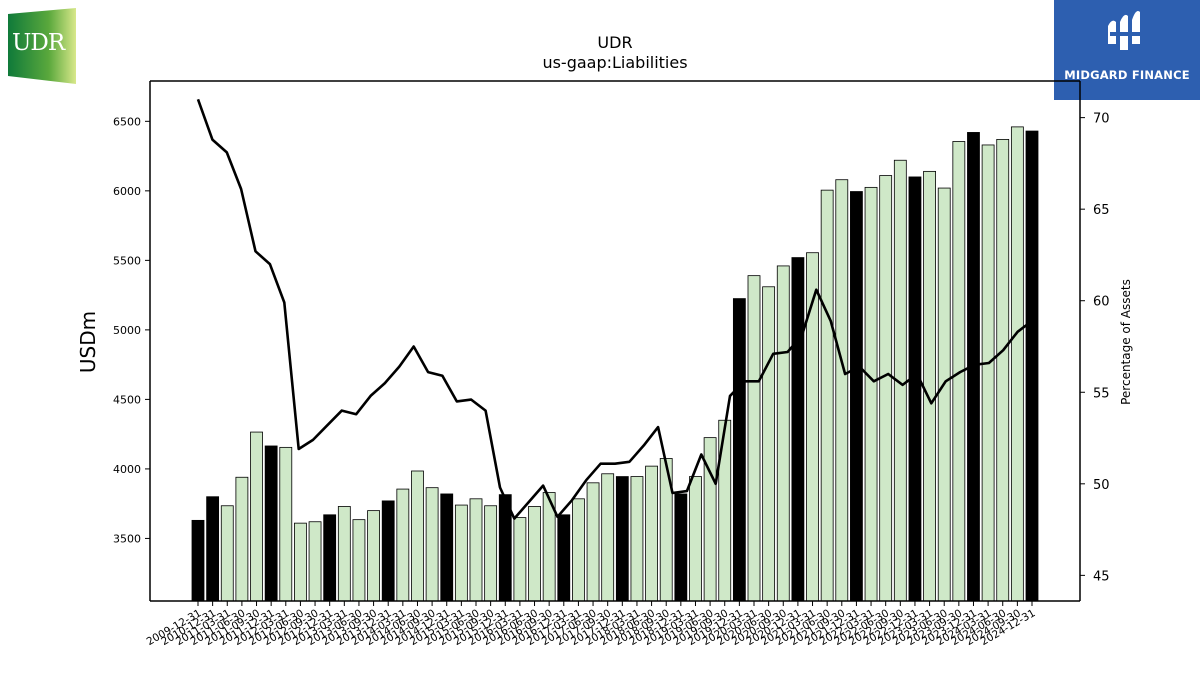 The width and height of the screenshot is (1200, 675). I want to click on y2-tick-label: 55, so click(1101, 393).